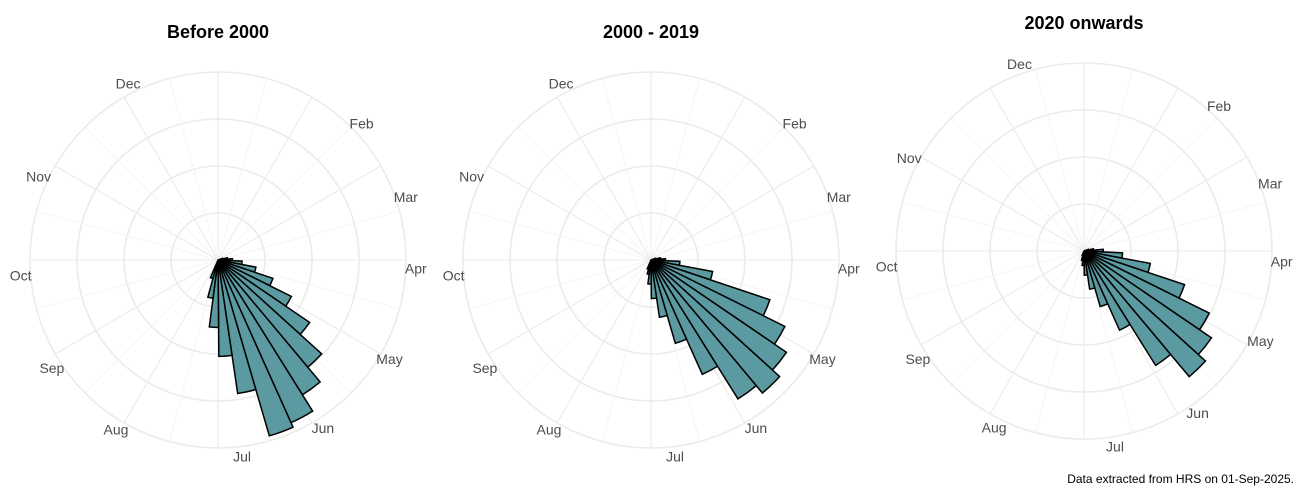  I want to click on source-caption: Data extracted from HRS on 01-Sep-2025., so click(1180, 479).